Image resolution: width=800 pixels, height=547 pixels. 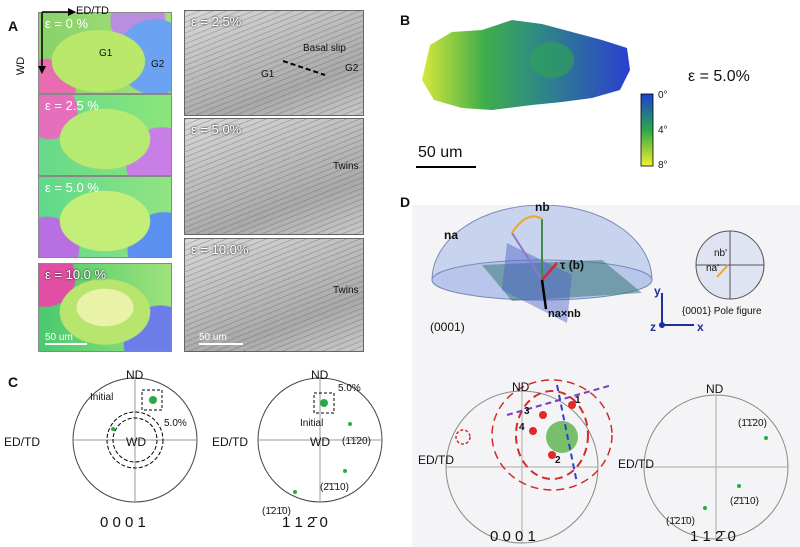 I want to click on d-pf1-num-4: 4, so click(x=522, y=427).